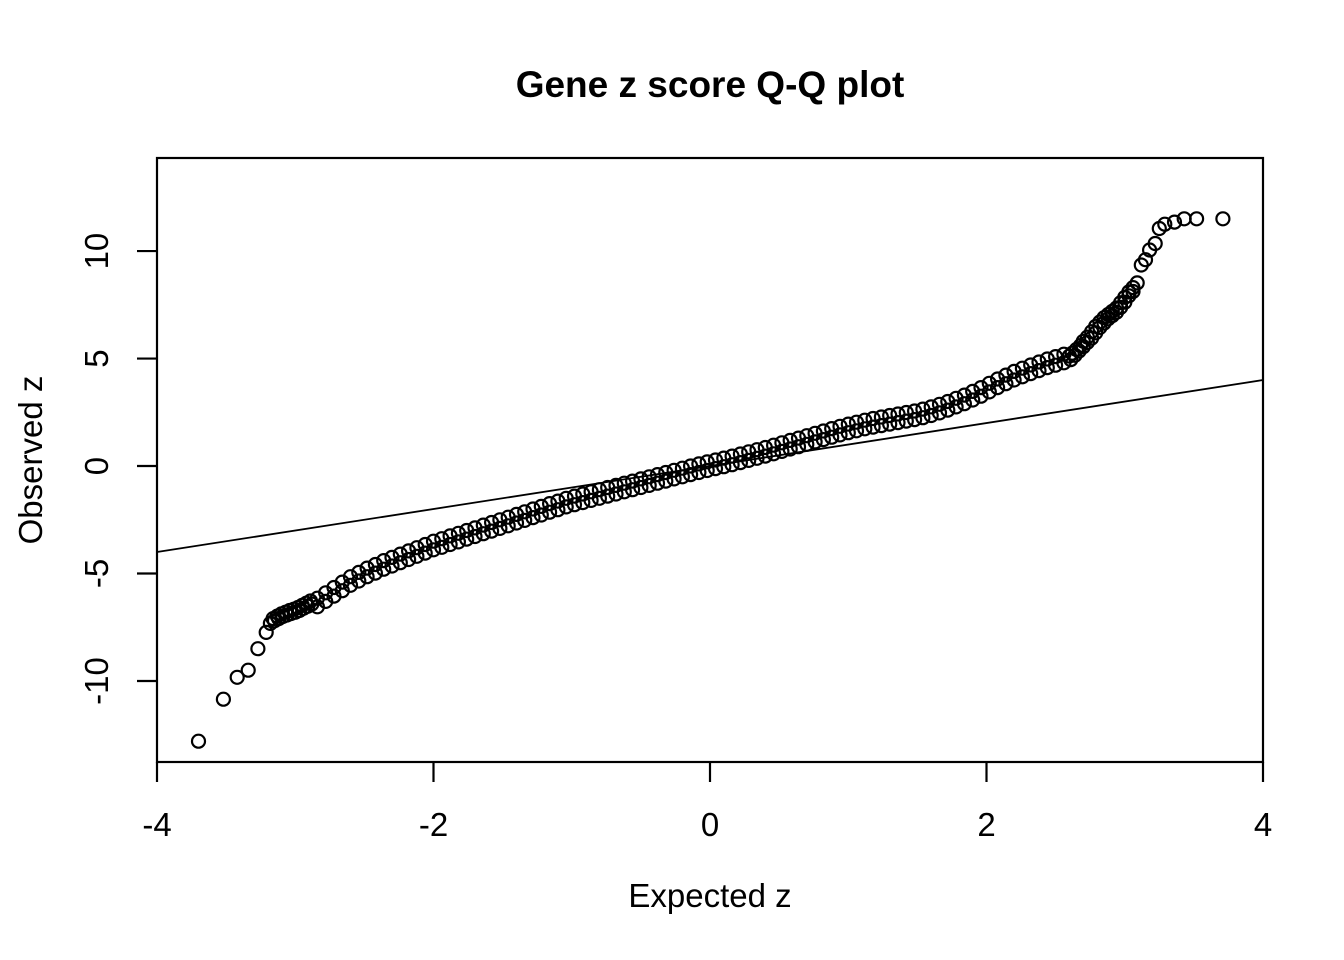 Image resolution: width=1344 pixels, height=960 pixels. I want to click on x-tick-label: 0, so click(710, 824).